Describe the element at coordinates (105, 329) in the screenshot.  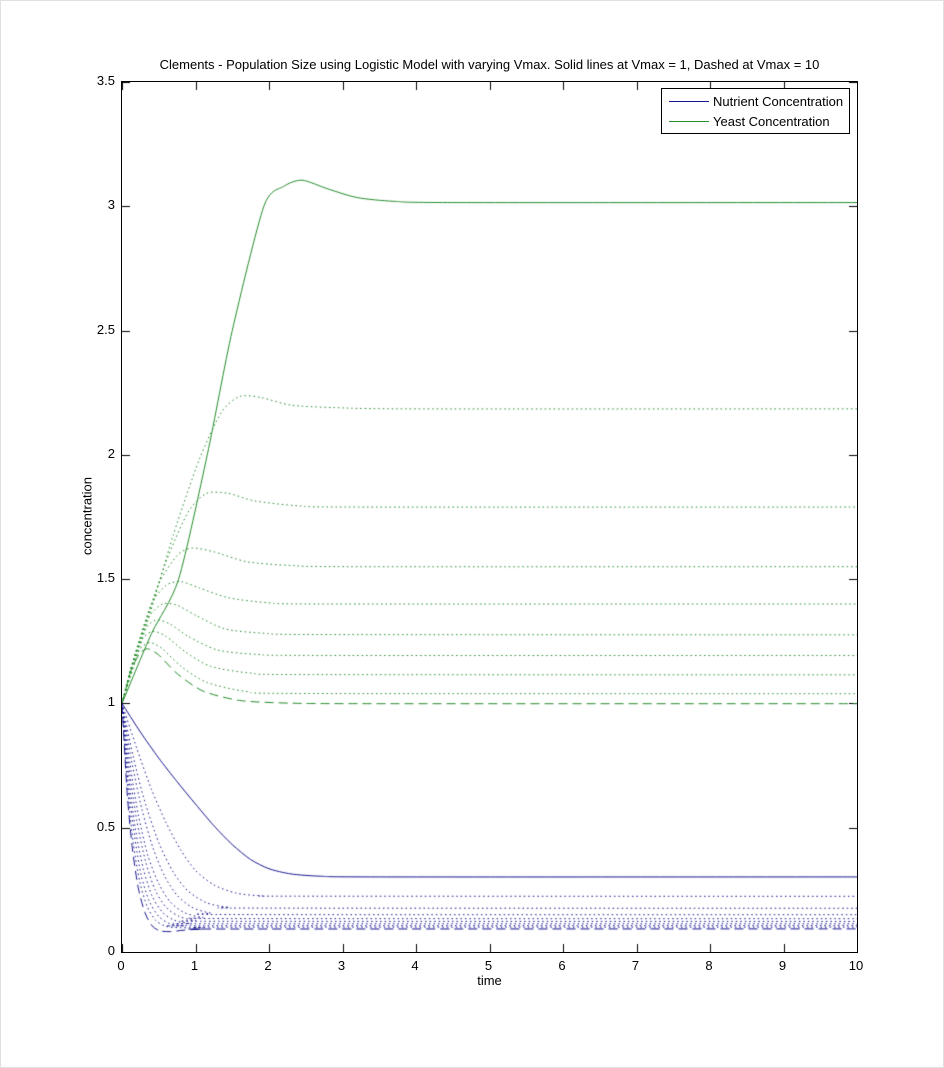
I see `y-tick-label: 2.5` at that location.